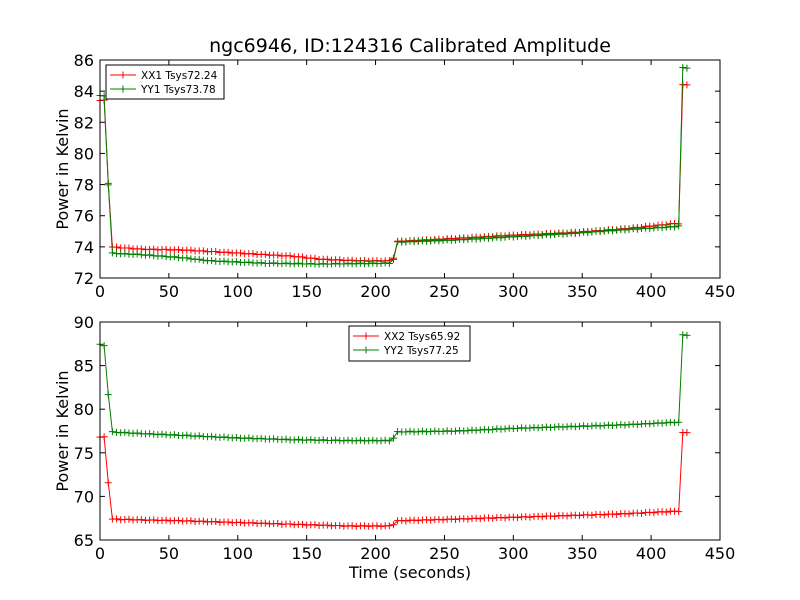  Describe the element at coordinates (84, 409) in the screenshot. I see `bottom-y-tick-label: 80` at that location.